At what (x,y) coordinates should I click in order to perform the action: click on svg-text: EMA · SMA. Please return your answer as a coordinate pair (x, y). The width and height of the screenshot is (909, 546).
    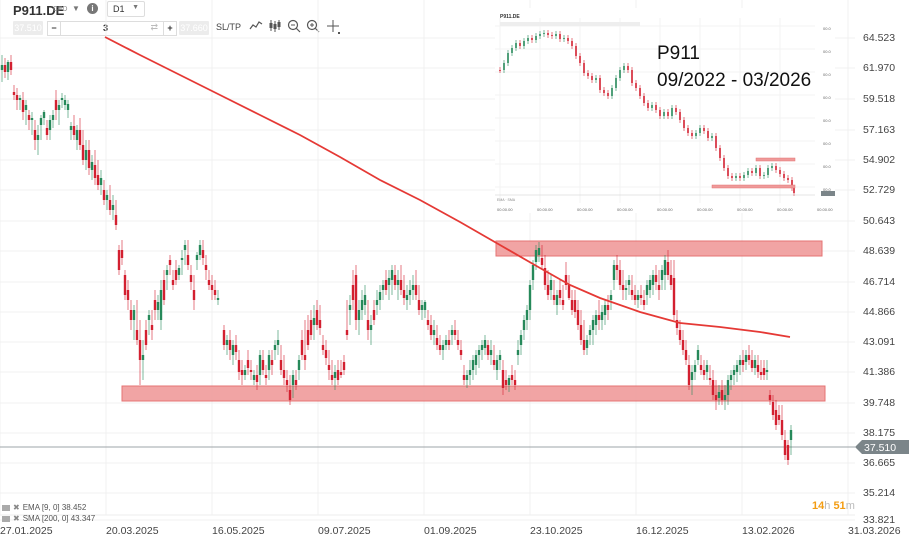
    Looking at the image, I should click on (506, 200).